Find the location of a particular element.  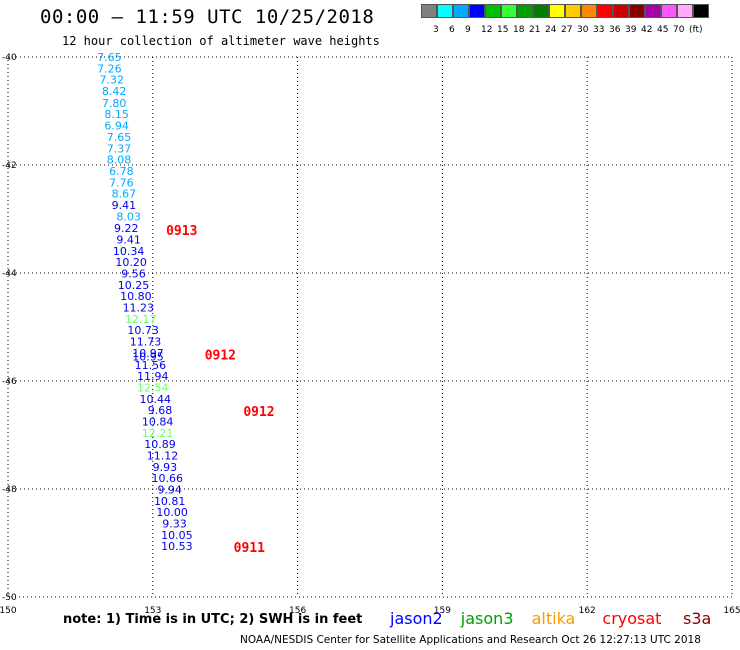

chart-title: 00:00 – 11:59 UTC 10/25/2018 is located at coordinates (207, 17).